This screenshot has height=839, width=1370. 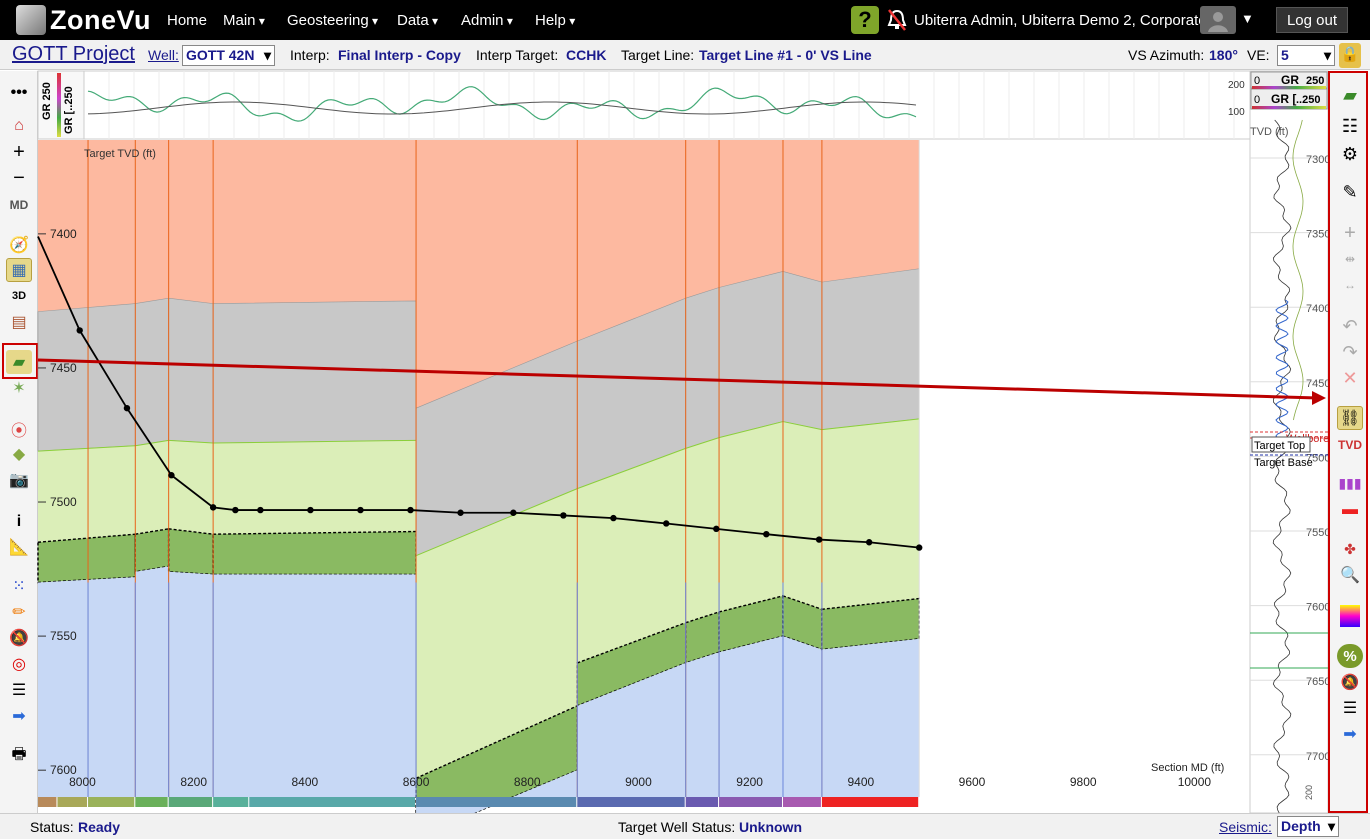 I want to click on notifications-off-icon, so click(x=897, y=20).